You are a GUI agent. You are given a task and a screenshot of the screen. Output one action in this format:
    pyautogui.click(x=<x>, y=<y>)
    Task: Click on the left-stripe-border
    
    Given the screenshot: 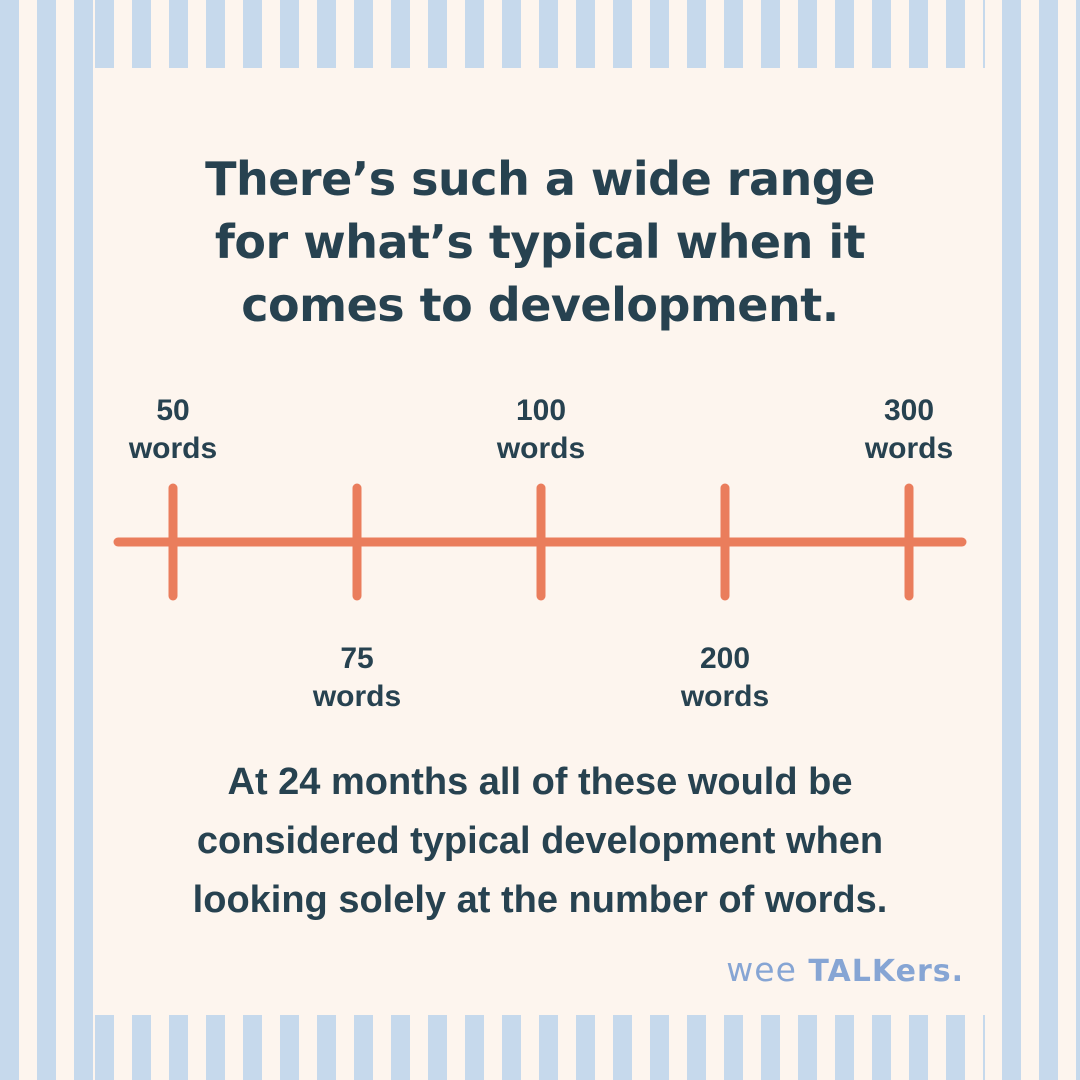 What is the action you would take?
    pyautogui.click(x=48, y=540)
    